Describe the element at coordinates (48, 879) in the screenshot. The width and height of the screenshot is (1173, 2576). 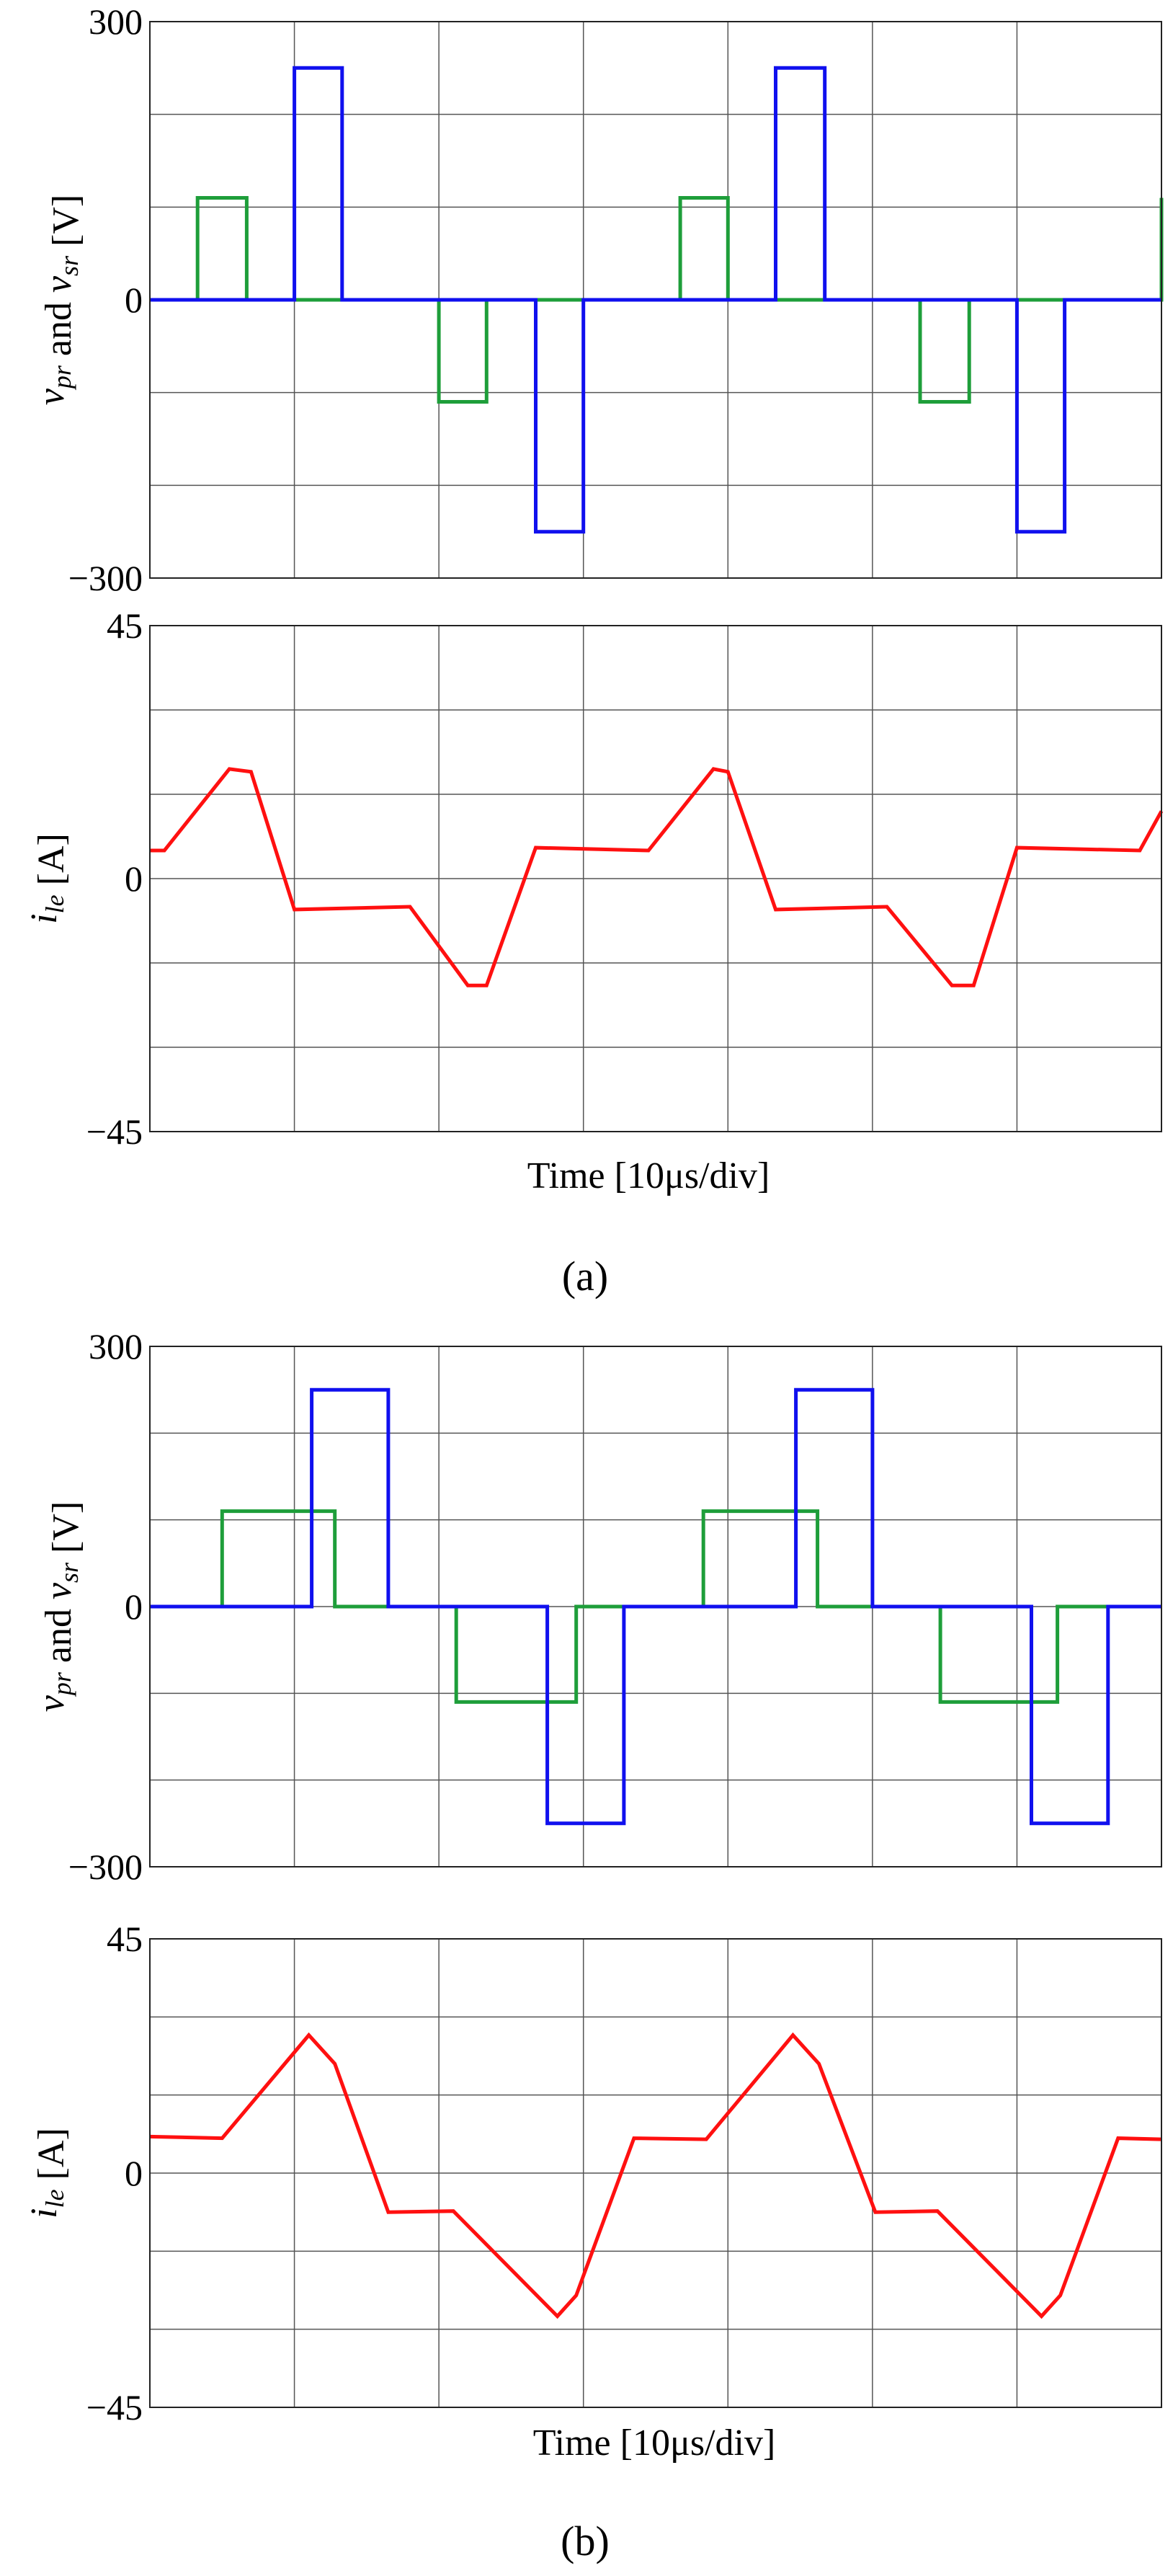
I see `ylabel-1: ile [A]` at that location.